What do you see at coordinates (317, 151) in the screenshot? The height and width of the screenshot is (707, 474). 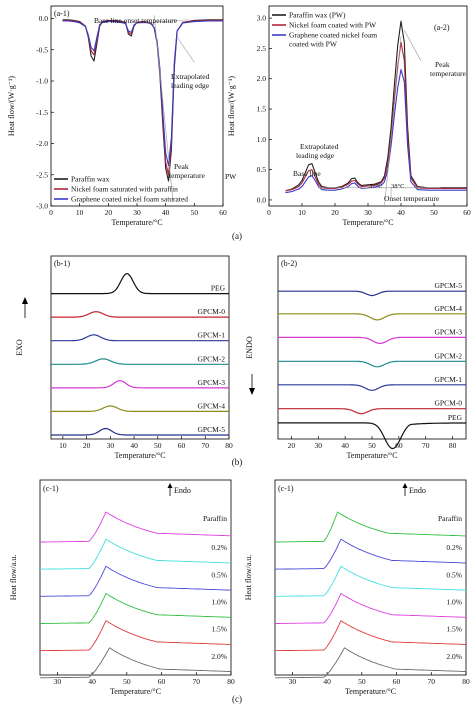 I see `annotation-leading-edge: Extrapolated leading edge` at bounding box center [317, 151].